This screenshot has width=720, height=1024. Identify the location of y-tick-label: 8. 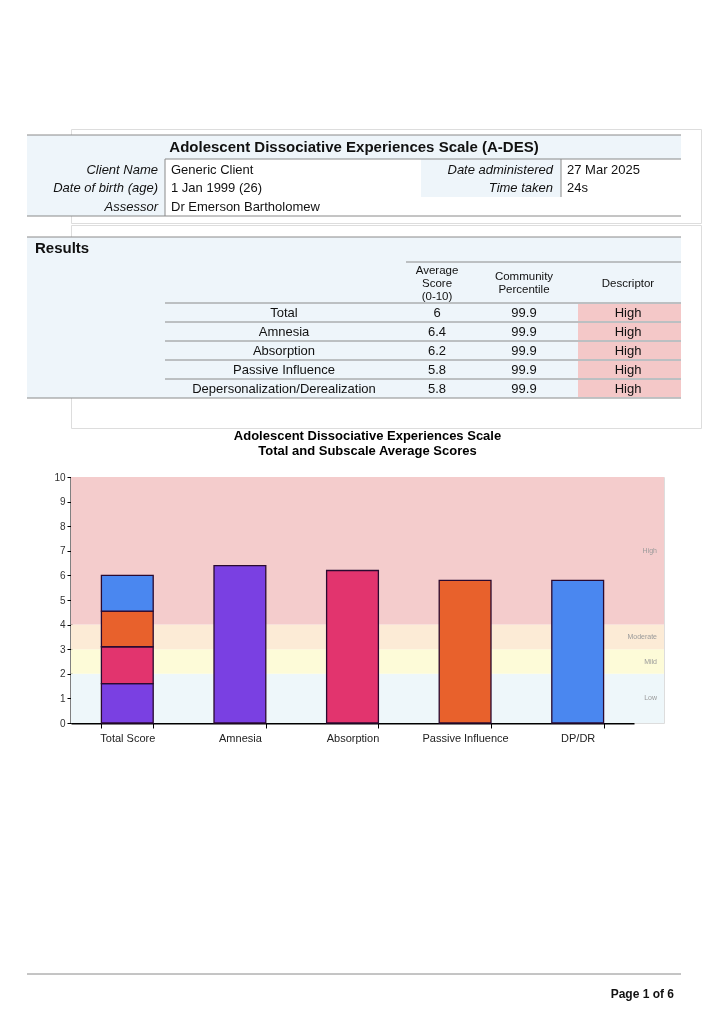
(62, 526).